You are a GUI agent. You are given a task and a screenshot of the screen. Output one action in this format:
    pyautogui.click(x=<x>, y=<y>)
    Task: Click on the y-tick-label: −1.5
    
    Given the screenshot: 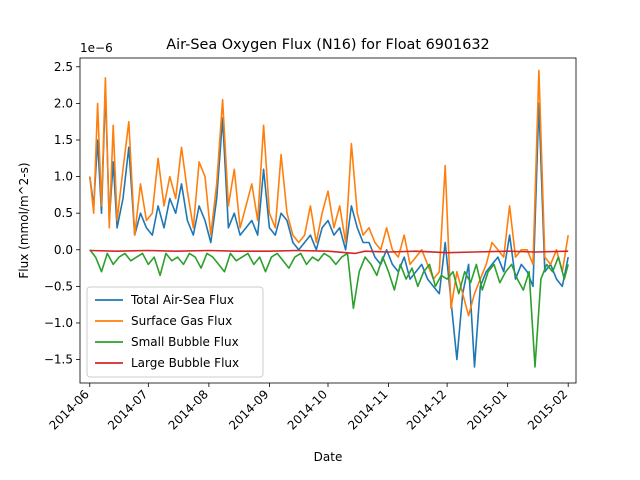 What is the action you would take?
    pyautogui.click(x=58, y=360)
    